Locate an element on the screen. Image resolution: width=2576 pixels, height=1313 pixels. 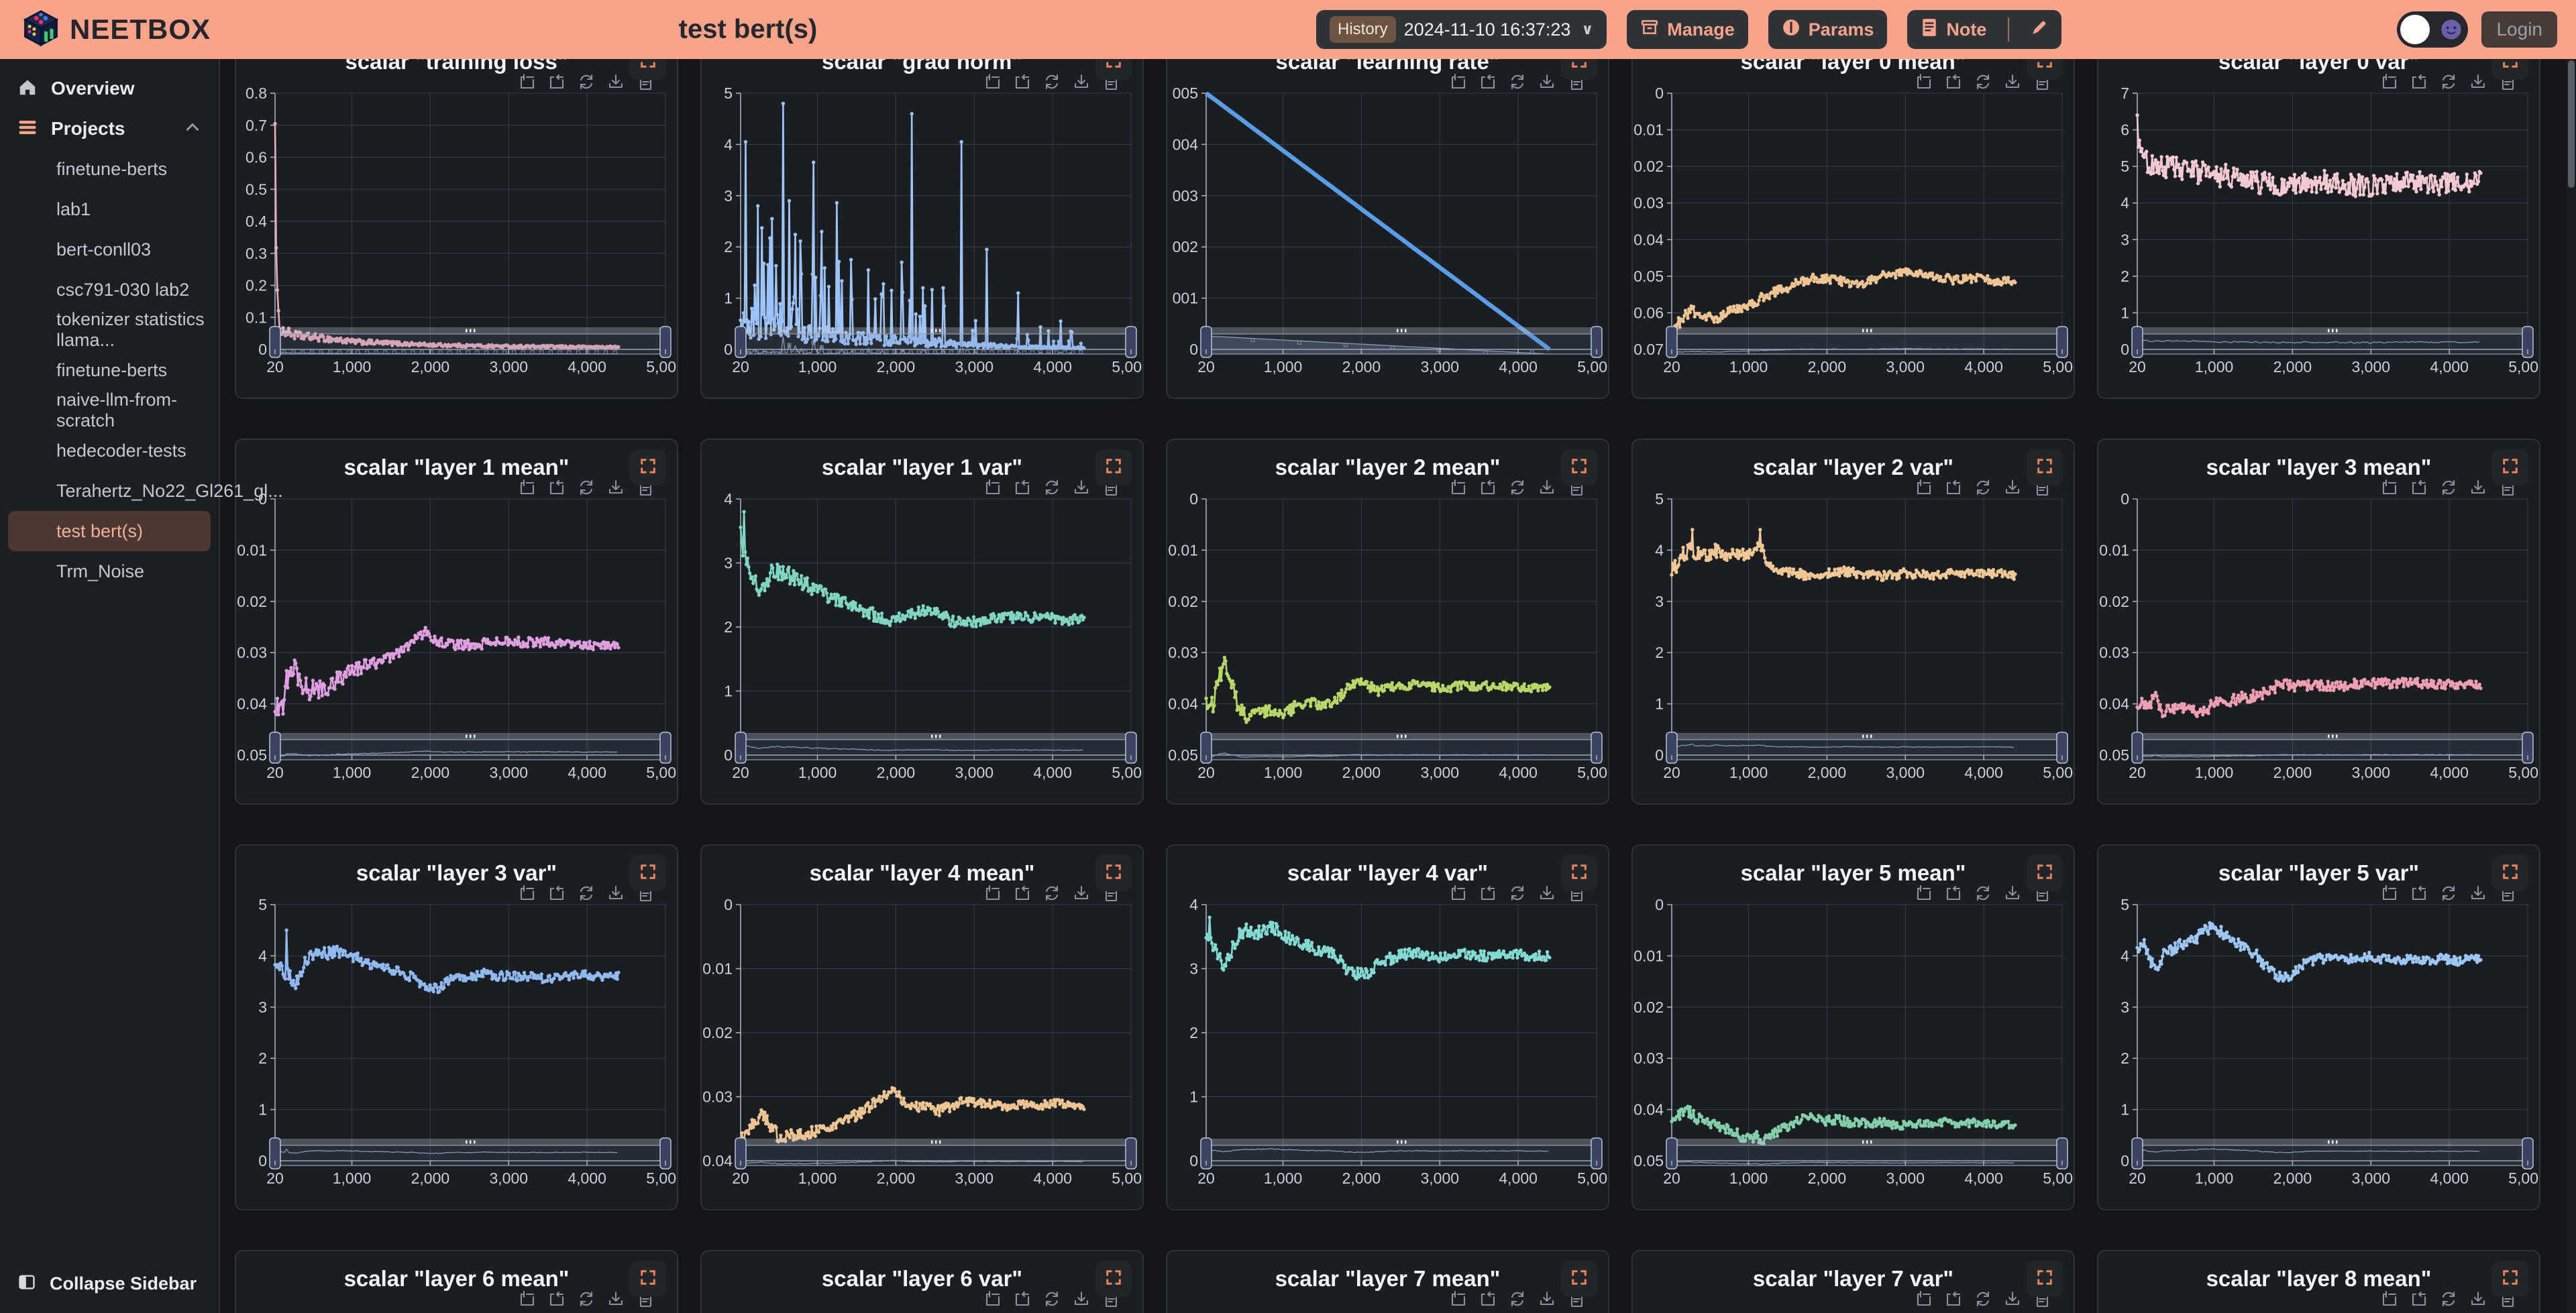
chart-canvas-layer-2-var: 5 4 3 2 1 020 1,000 2,000 3,000 4,000 5,000 is located at coordinates (1854, 622).